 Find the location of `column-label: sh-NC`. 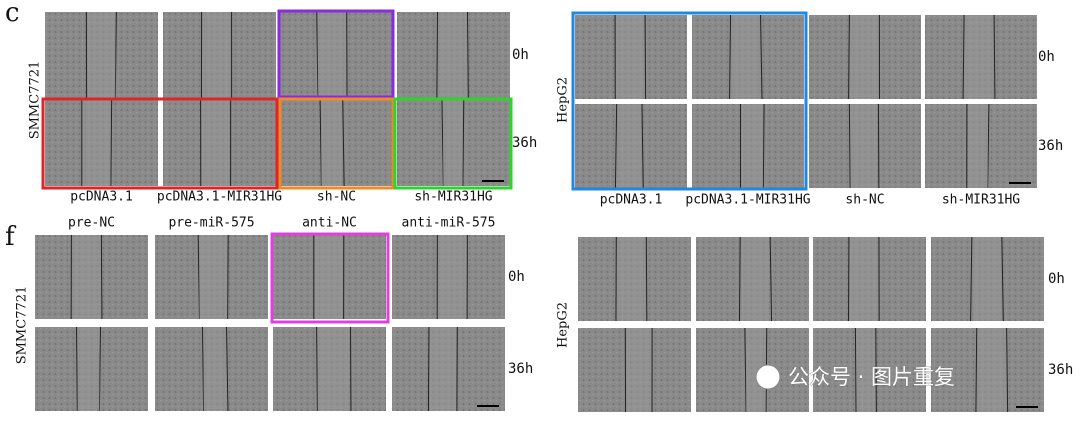

column-label: sh-NC is located at coordinates (864, 200).